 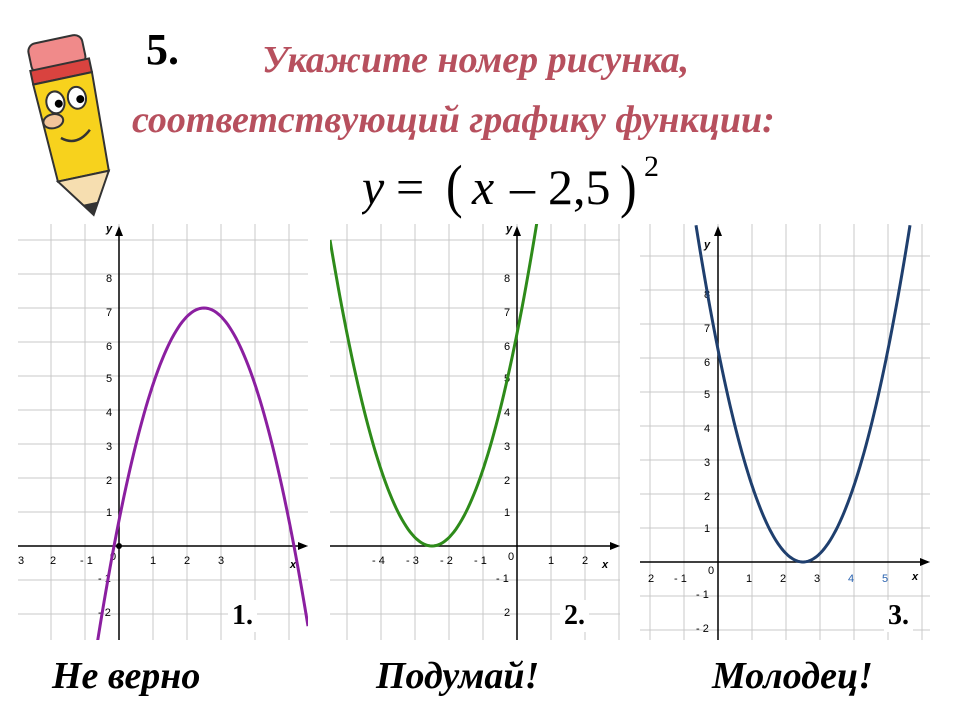 What do you see at coordinates (454, 186) in the screenshot?
I see `formula-open-paren: (` at bounding box center [454, 186].